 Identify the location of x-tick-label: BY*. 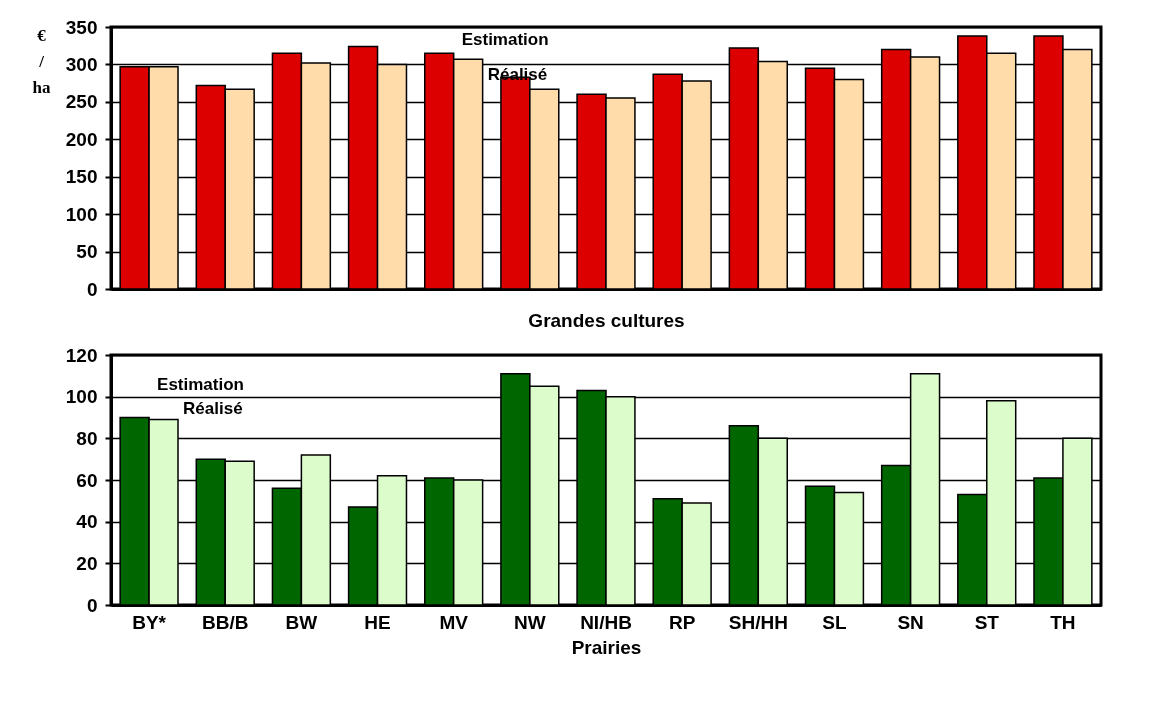
(149, 622).